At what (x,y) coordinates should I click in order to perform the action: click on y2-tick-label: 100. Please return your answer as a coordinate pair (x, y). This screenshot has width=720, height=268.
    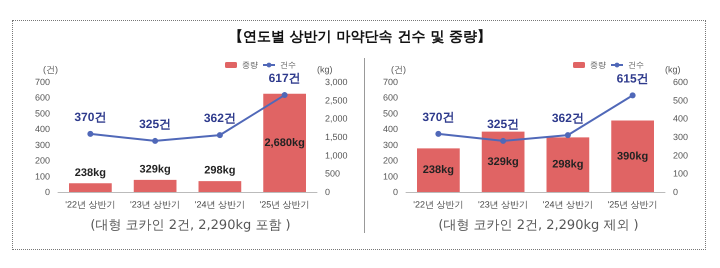
    Looking at the image, I should click on (680, 173).